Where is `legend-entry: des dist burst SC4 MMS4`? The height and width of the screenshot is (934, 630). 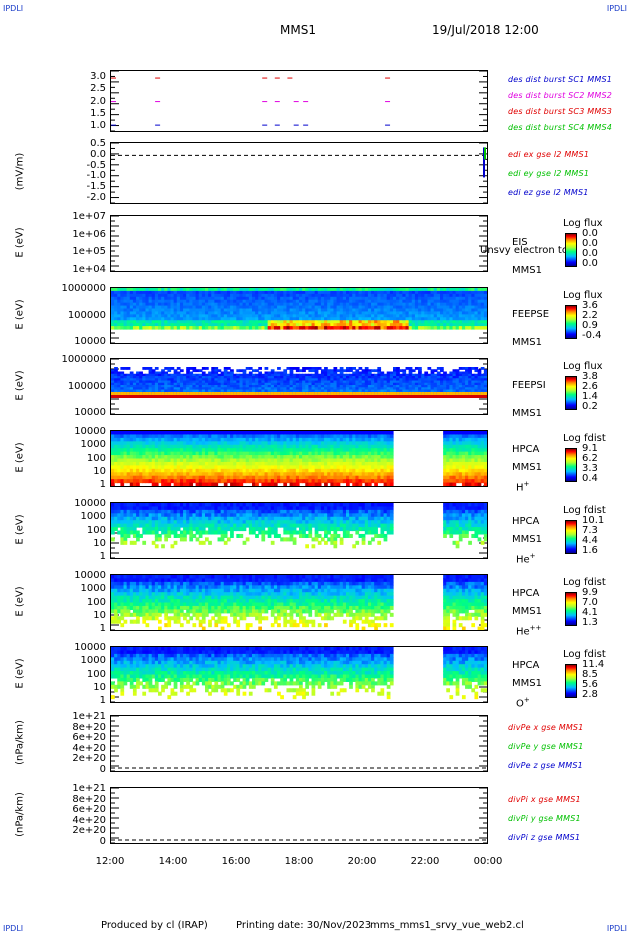 legend-entry: des dist burst SC4 MMS4 is located at coordinates (560, 127).